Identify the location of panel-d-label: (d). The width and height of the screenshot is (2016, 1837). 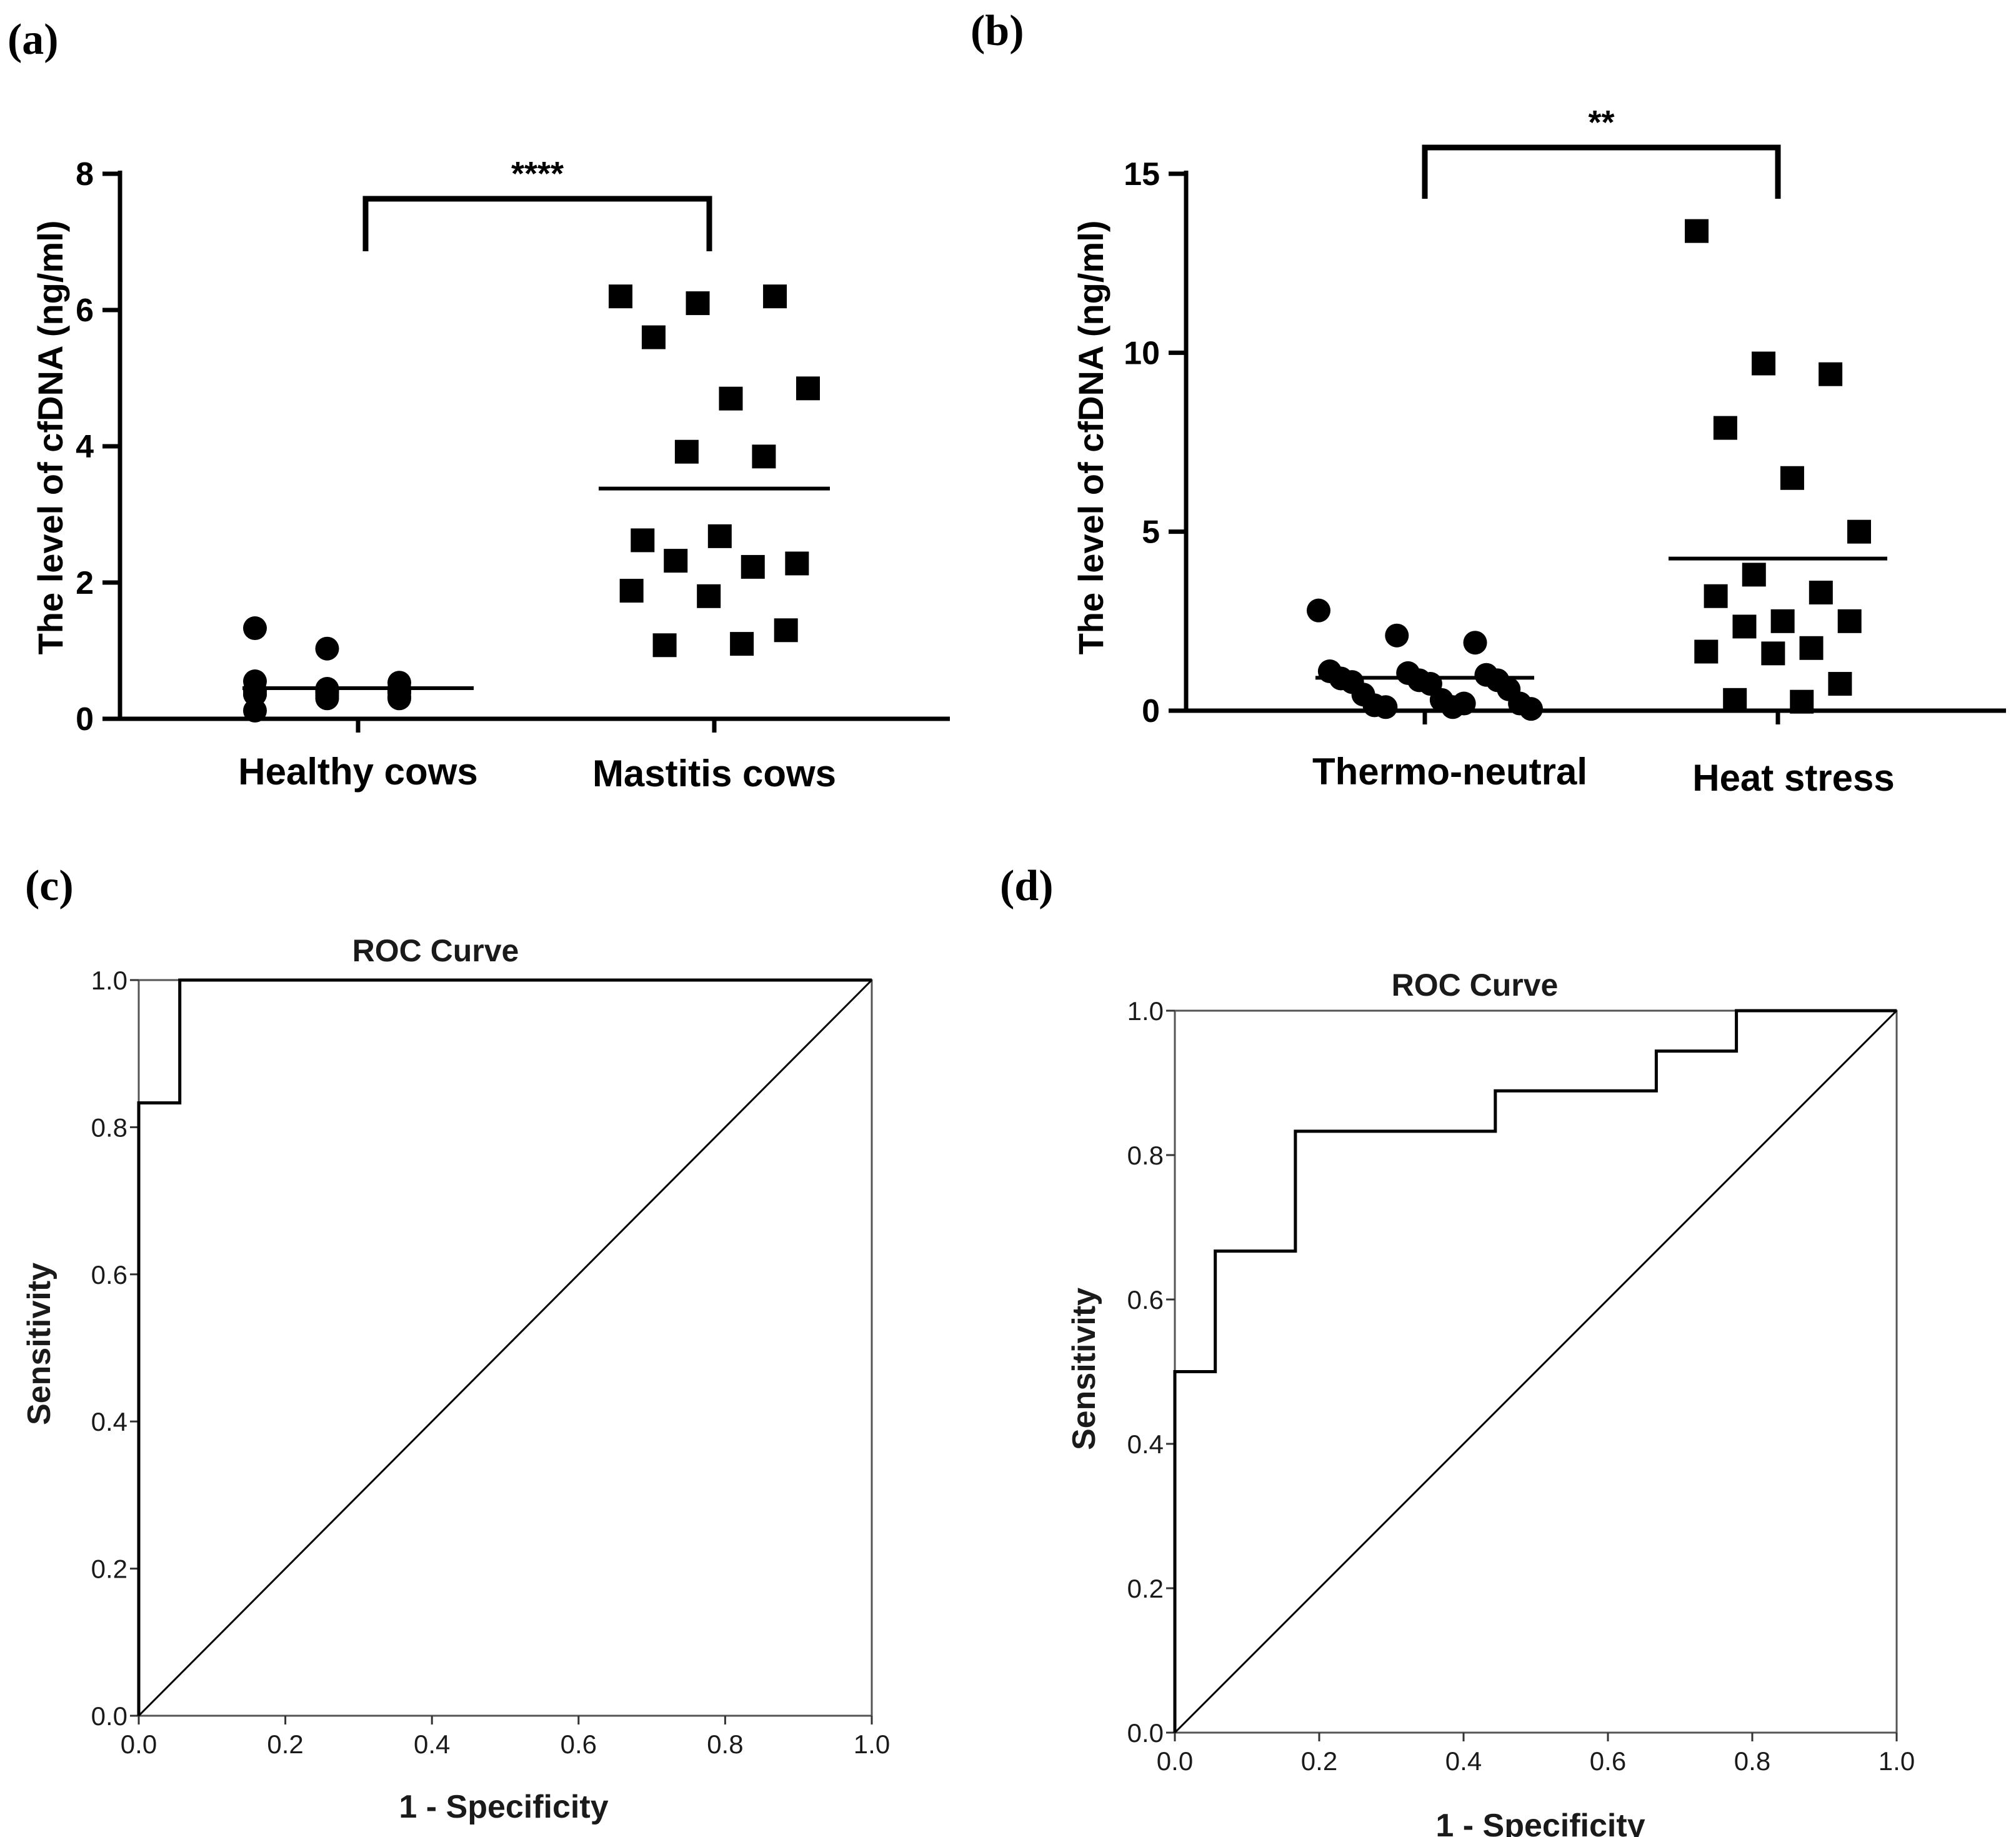
(1027, 886).